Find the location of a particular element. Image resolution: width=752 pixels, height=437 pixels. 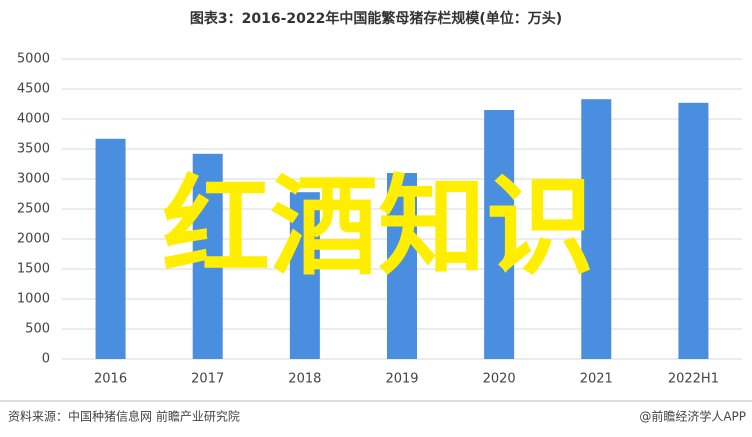

y-tick-label: 1000 is located at coordinates (33, 299).